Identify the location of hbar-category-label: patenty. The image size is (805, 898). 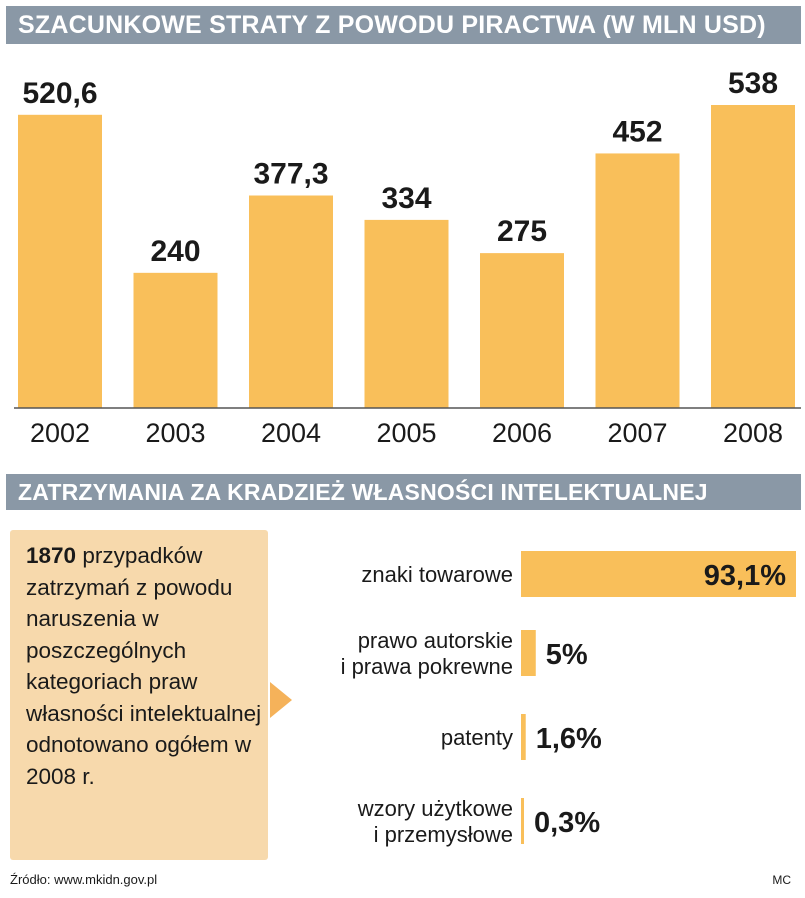
(477, 737).